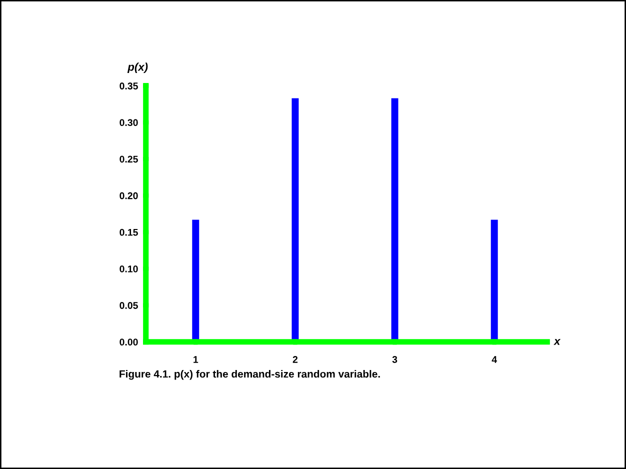 The image size is (626, 469). I want to click on y-axis-title: p(x), so click(137, 68).